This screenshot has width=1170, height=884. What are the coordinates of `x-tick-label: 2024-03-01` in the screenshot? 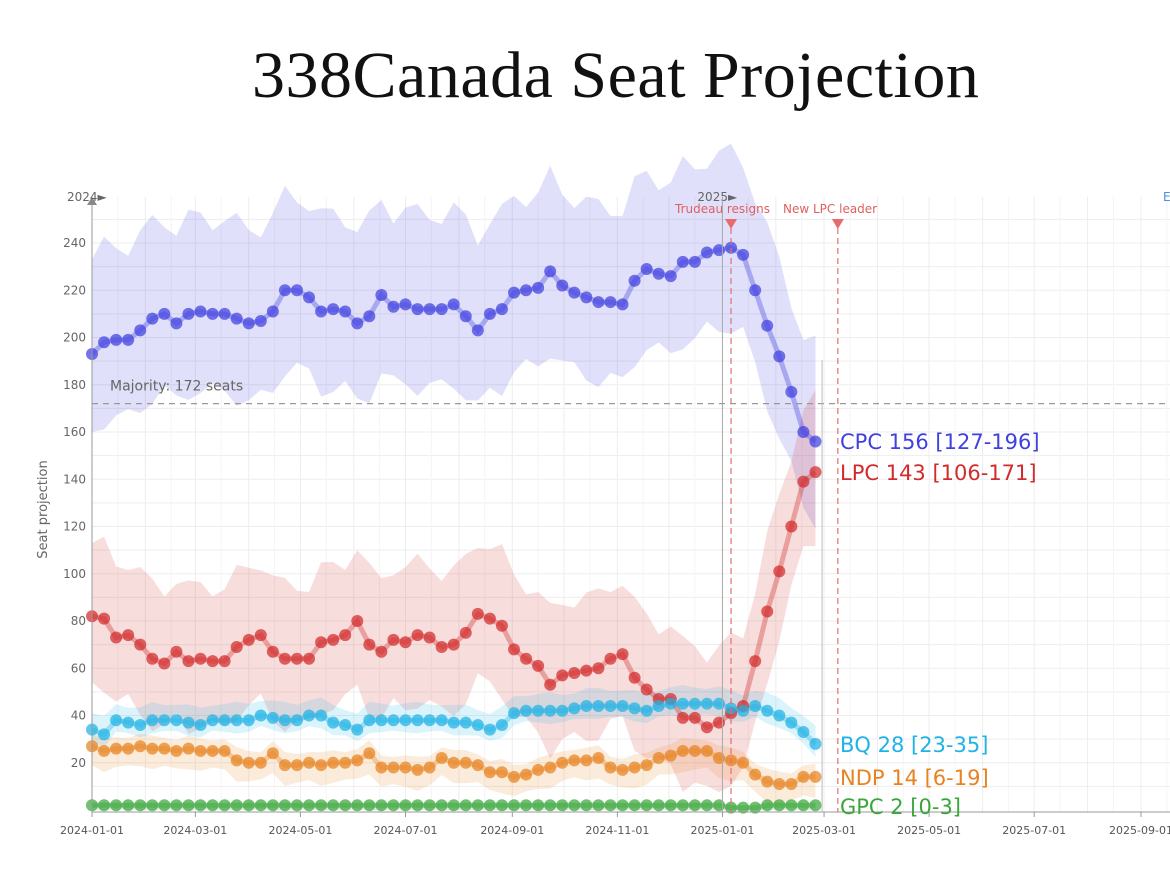 It's located at (195, 830).